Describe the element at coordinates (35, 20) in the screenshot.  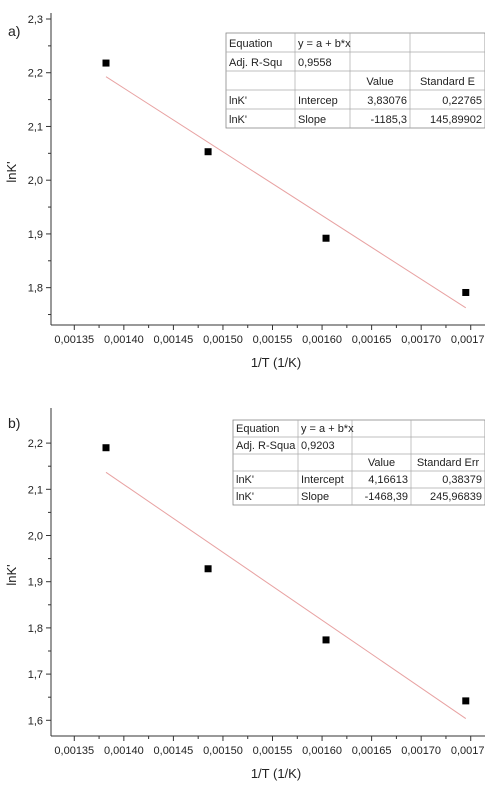
I see `y-tick-label: 2,3` at that location.